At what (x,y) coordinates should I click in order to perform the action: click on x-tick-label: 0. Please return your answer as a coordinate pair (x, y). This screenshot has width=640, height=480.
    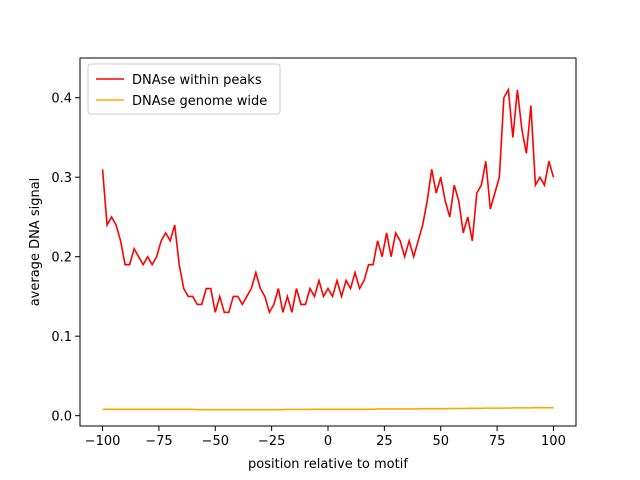
    Looking at the image, I should click on (328, 441).